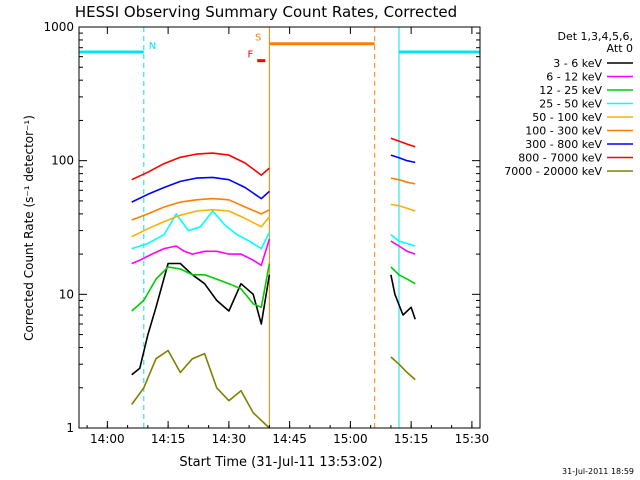 Image resolution: width=640 pixels, height=480 pixels. What do you see at coordinates (577, 63) in the screenshot?
I see `legend-label-0: 3 - 6 keV` at bounding box center [577, 63].